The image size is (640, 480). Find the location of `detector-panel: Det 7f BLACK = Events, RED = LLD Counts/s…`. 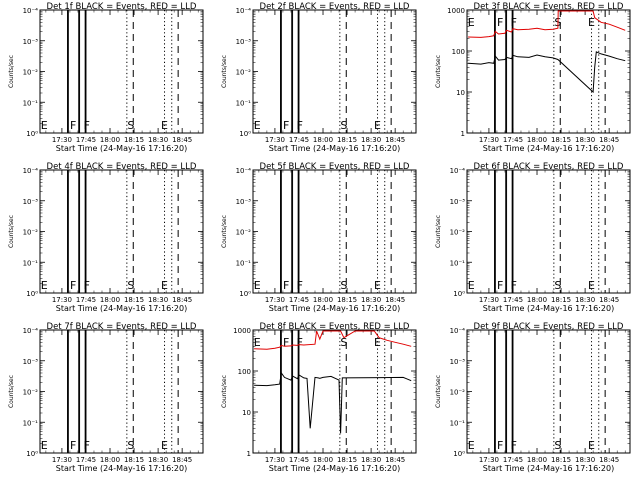

detector-panel: Det 7f BLACK = Events, RED = LLD Counts/s… is located at coordinates (106, 397).